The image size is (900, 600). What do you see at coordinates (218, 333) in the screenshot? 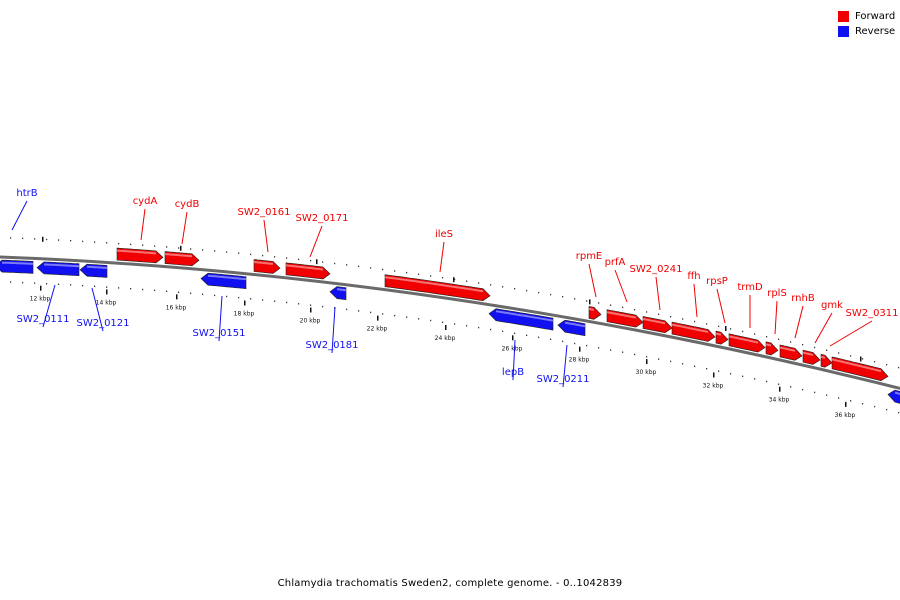
I see `reverse-gene-label: SW2_0151` at bounding box center [218, 333].